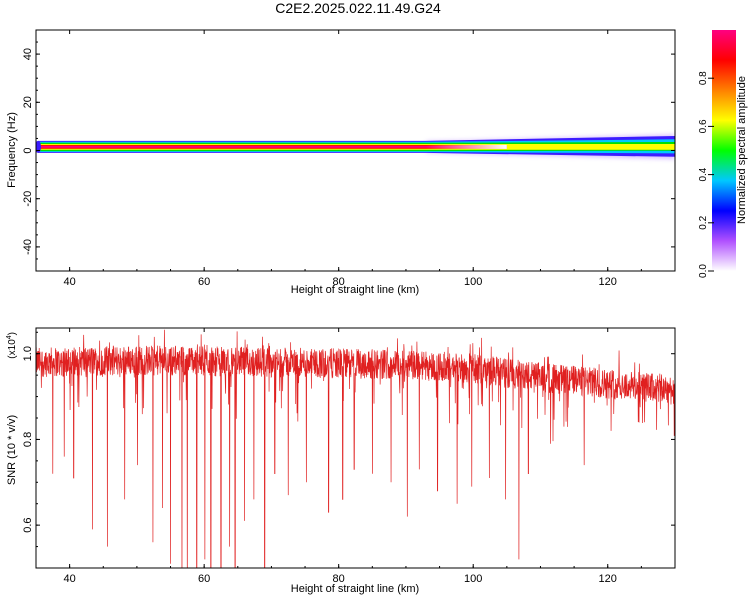 The image size is (750, 600). What do you see at coordinates (703, 271) in the screenshot?
I see `colorbar-tick-label: 0.0` at bounding box center [703, 271].